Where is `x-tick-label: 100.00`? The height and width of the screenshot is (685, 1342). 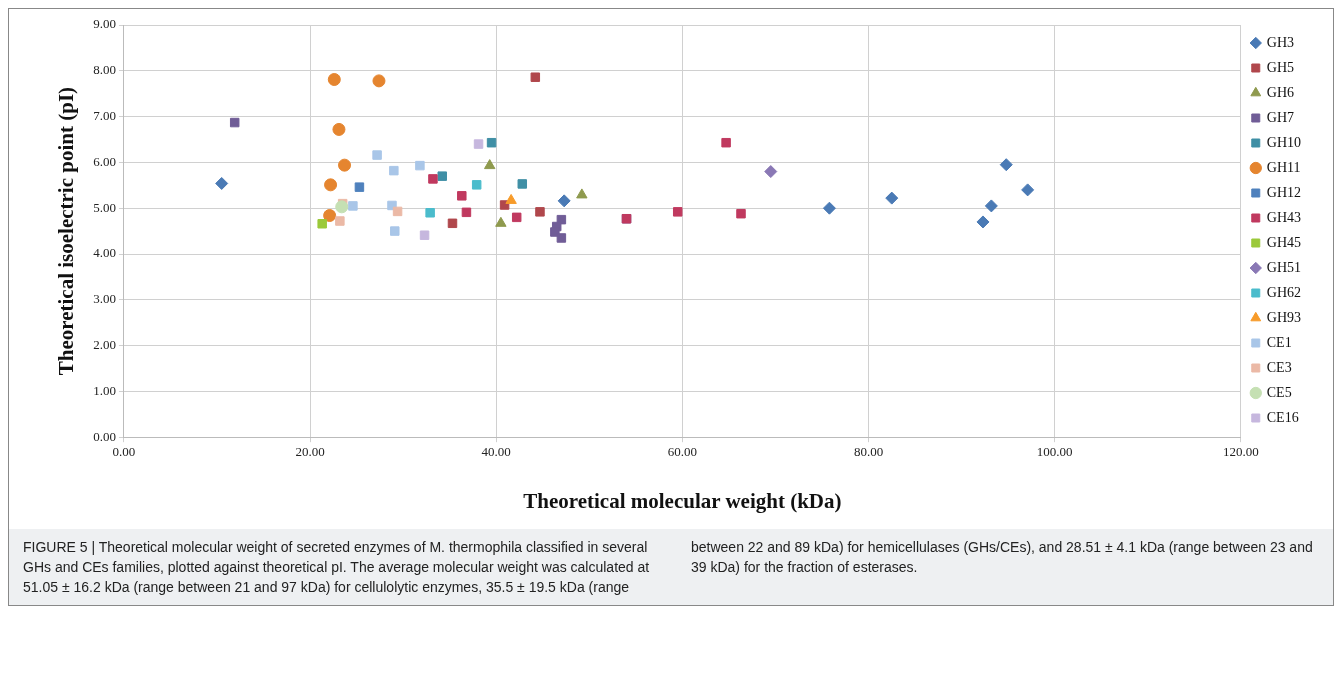 x-tick-label: 100.00 is located at coordinates (1054, 452).